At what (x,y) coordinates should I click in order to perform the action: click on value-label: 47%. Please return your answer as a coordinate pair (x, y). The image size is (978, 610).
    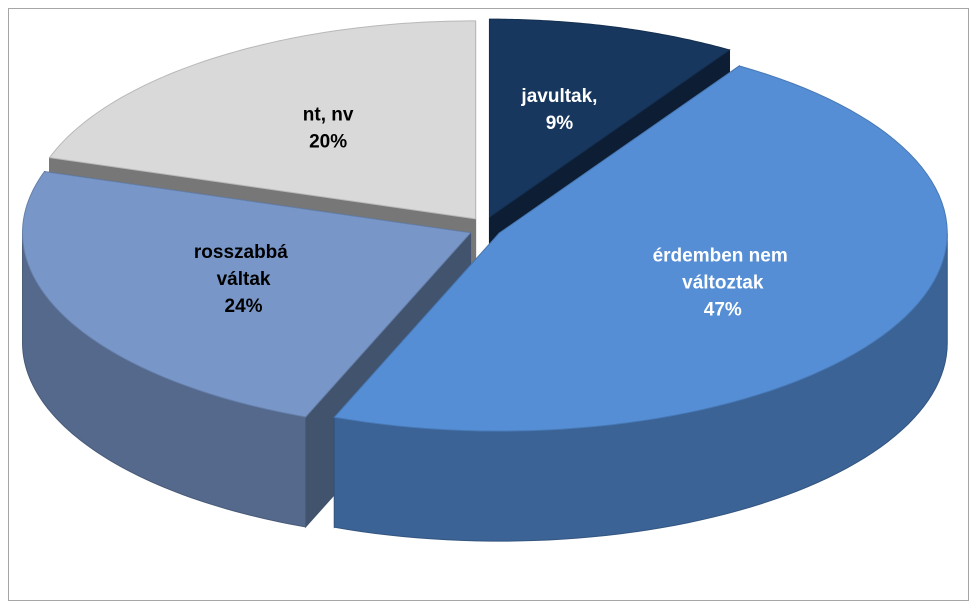
    Looking at the image, I should click on (723, 309).